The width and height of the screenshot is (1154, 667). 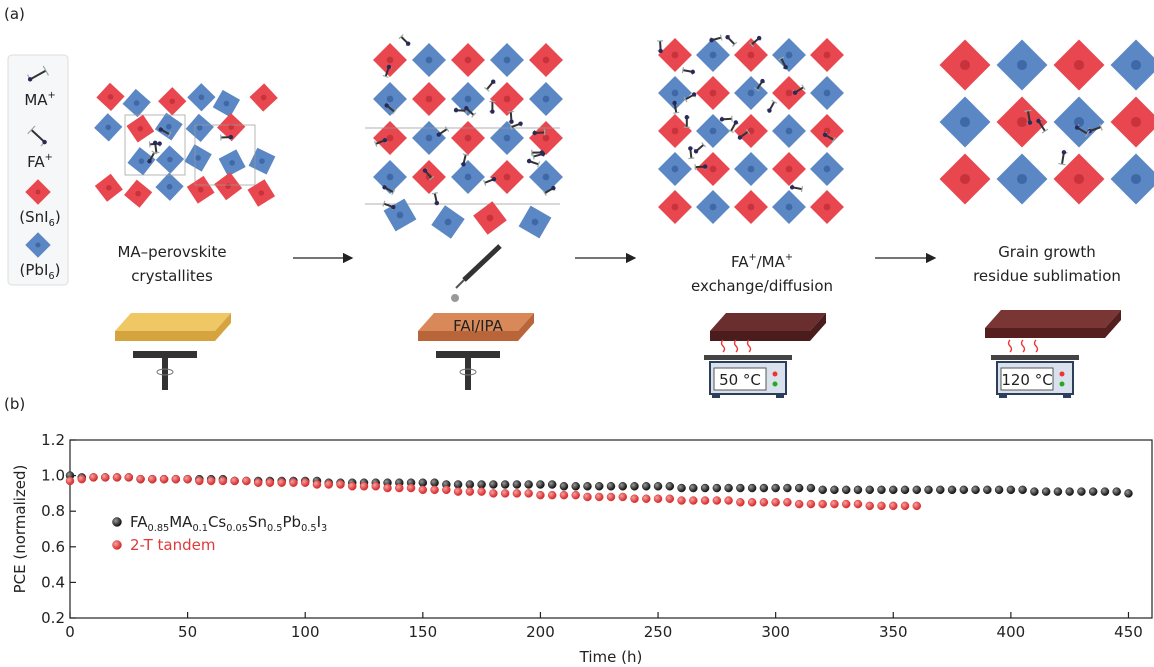 What do you see at coordinates (468, 374) in the screenshot?
I see `spin-shaft` at bounding box center [468, 374].